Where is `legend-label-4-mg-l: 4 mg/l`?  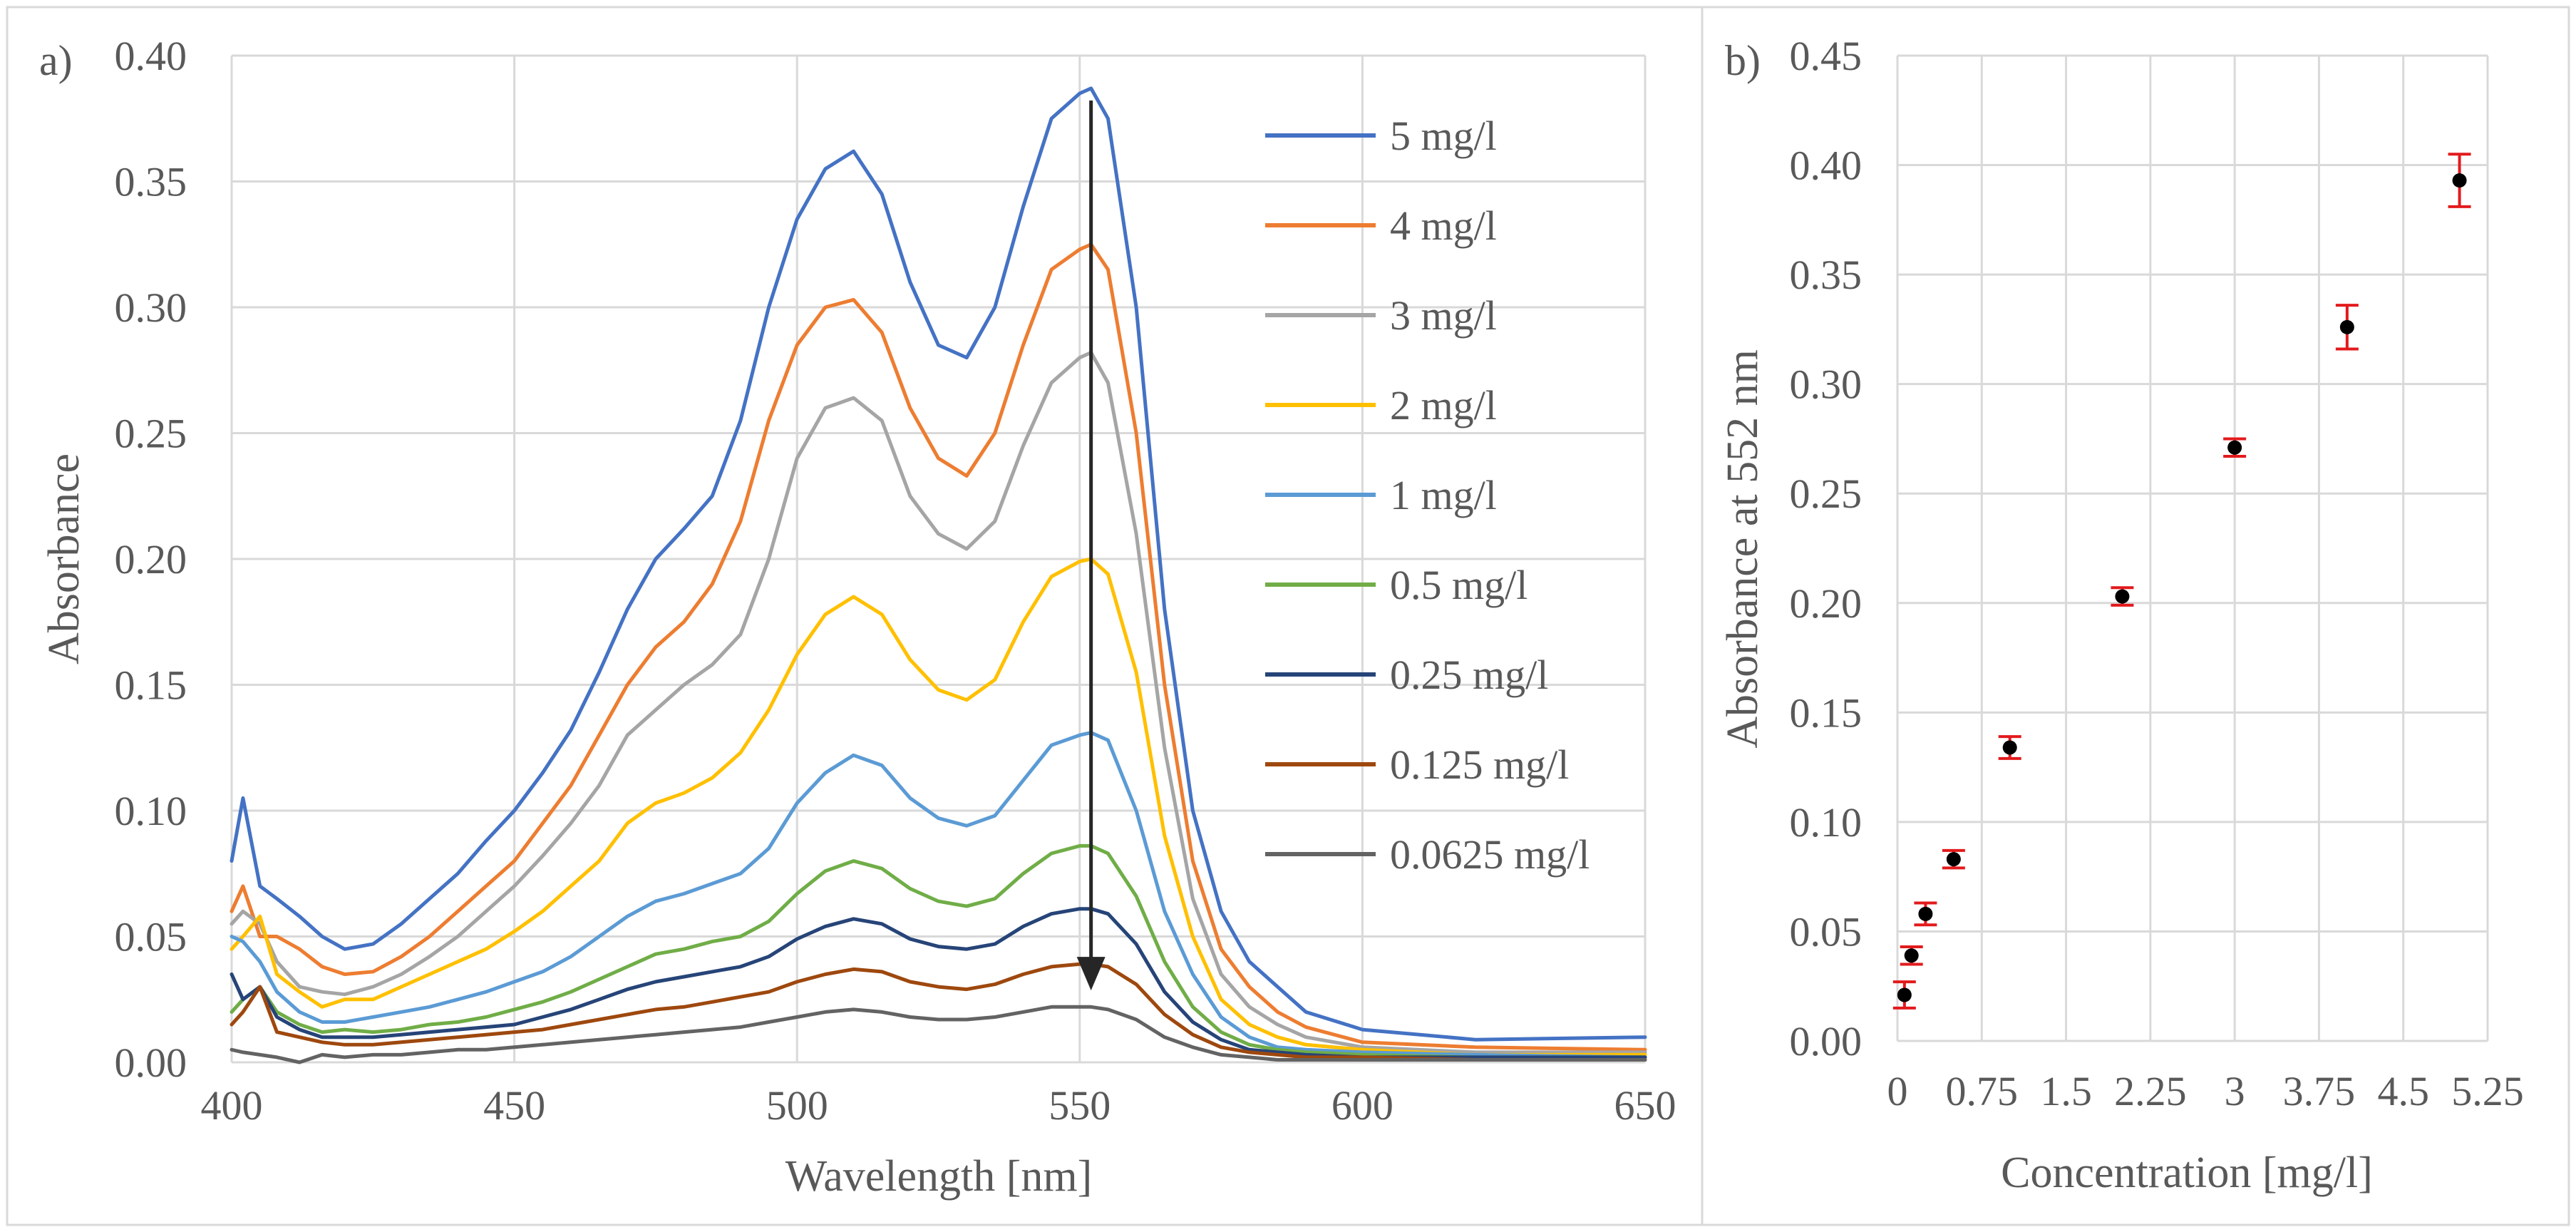 legend-label-4-mg-l: 4 mg/l is located at coordinates (1443, 225).